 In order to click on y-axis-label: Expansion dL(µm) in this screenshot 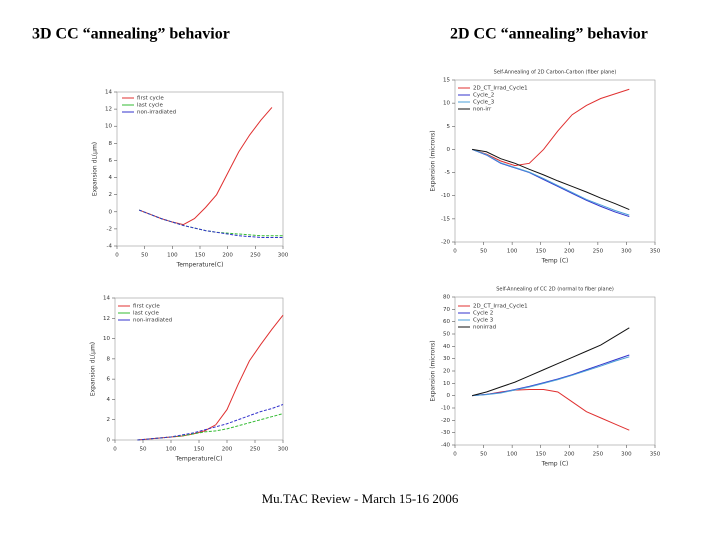, I will do `click(93, 369)`.